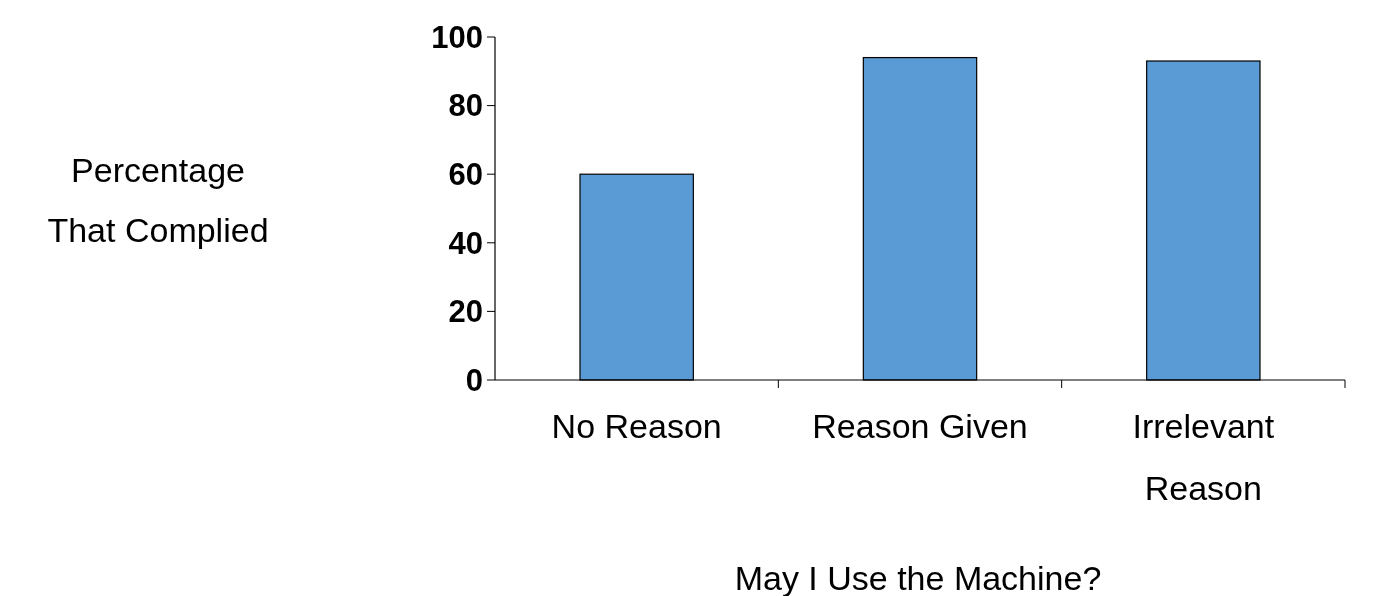 The height and width of the screenshot is (596, 1373). Describe the element at coordinates (465, 106) in the screenshot. I see `y-tick-label: 80` at that location.